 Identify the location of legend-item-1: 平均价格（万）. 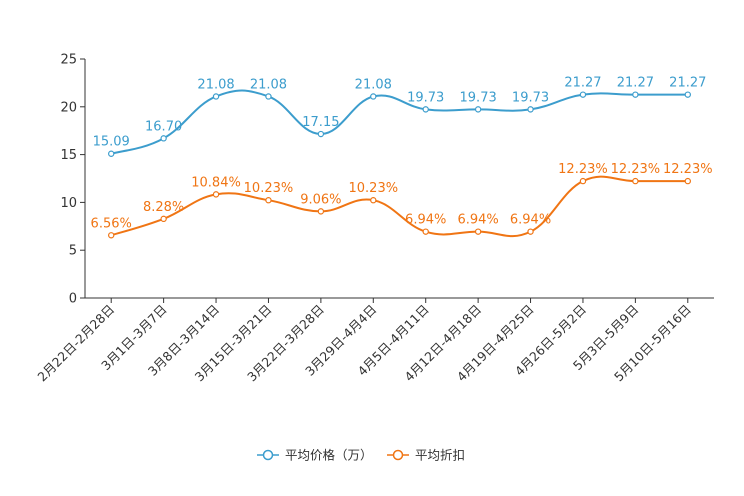
(315, 455).